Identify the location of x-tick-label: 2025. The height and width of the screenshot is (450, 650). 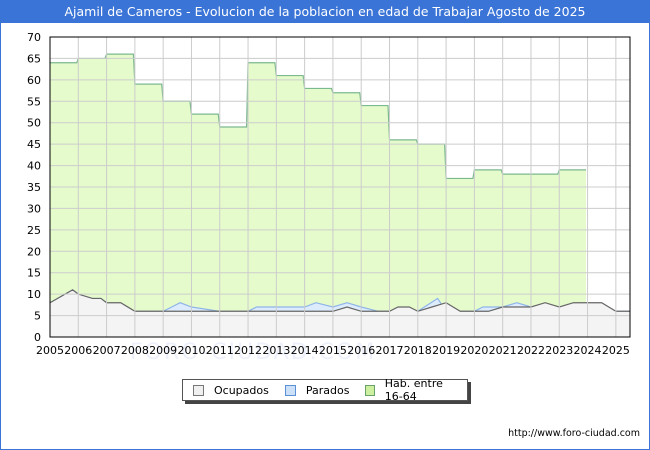
(616, 350).